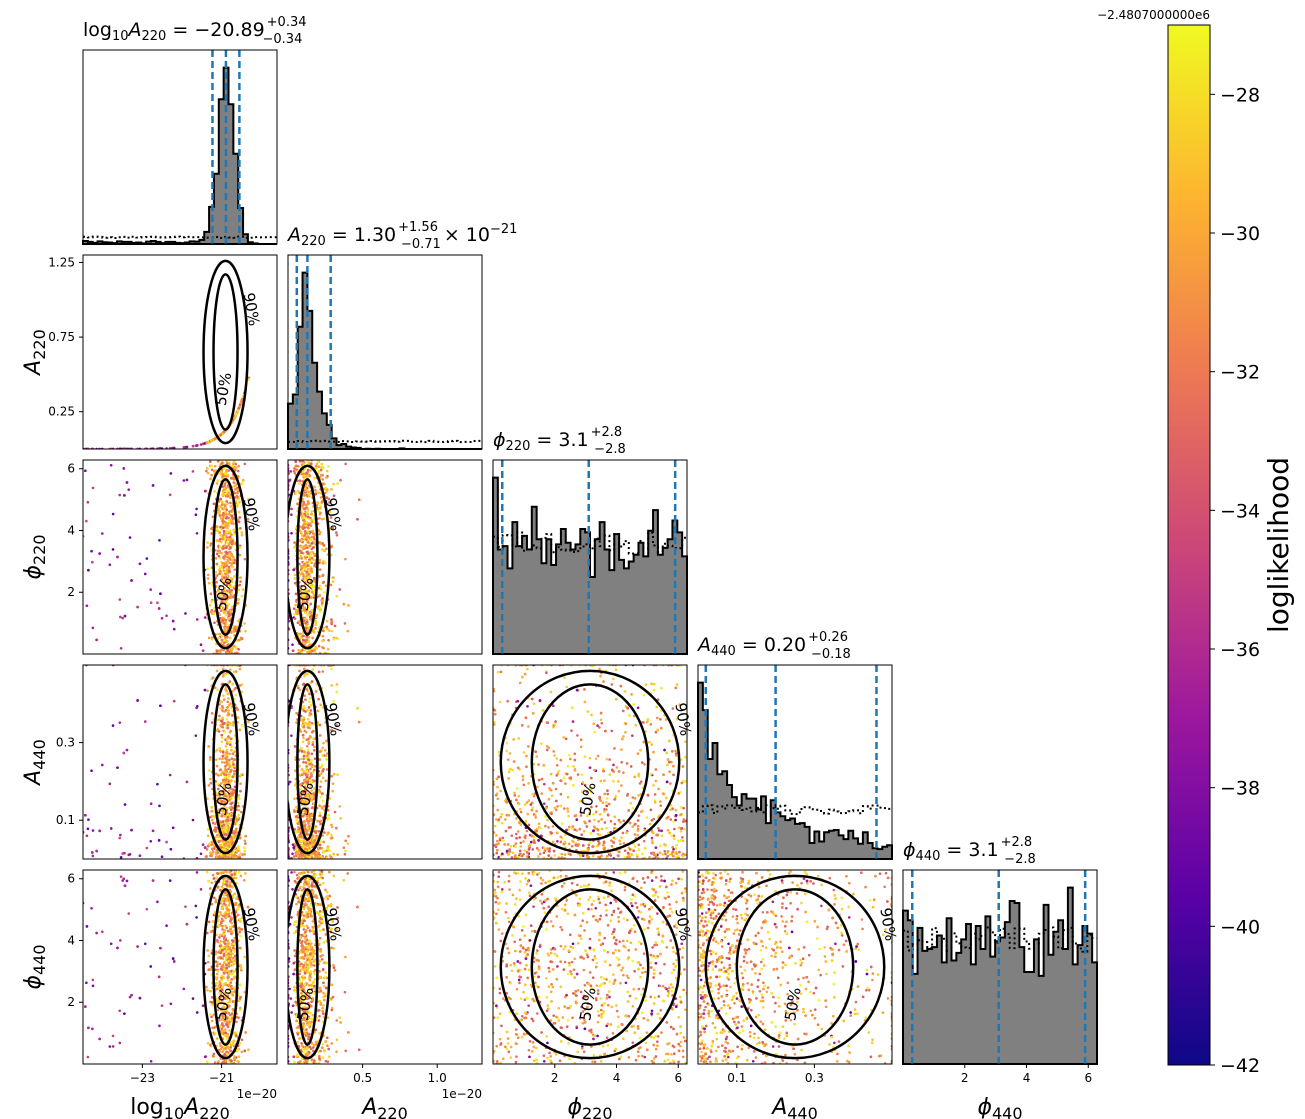 Image resolution: width=1305 pixels, height=1119 pixels. What do you see at coordinates (61, 412) in the screenshot?
I see `y-tick-label: 0.25` at bounding box center [61, 412].